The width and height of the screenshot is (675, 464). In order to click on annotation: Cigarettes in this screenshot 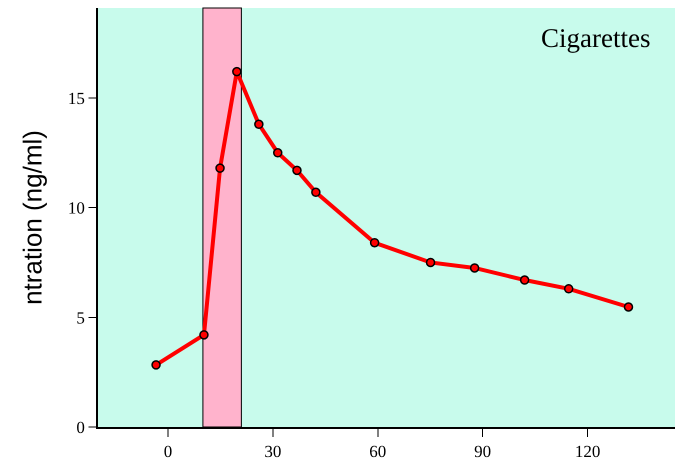, I will do `click(595, 38)`.